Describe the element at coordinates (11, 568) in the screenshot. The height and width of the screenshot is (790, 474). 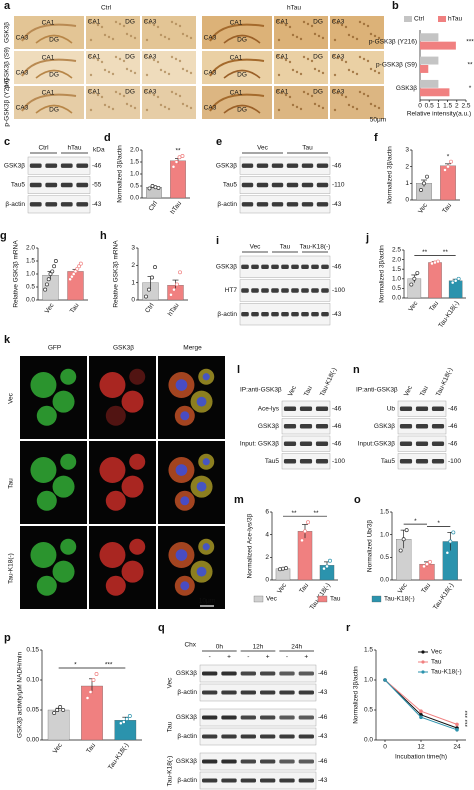
I see `row-label: Tau-K18(-)` at that location.